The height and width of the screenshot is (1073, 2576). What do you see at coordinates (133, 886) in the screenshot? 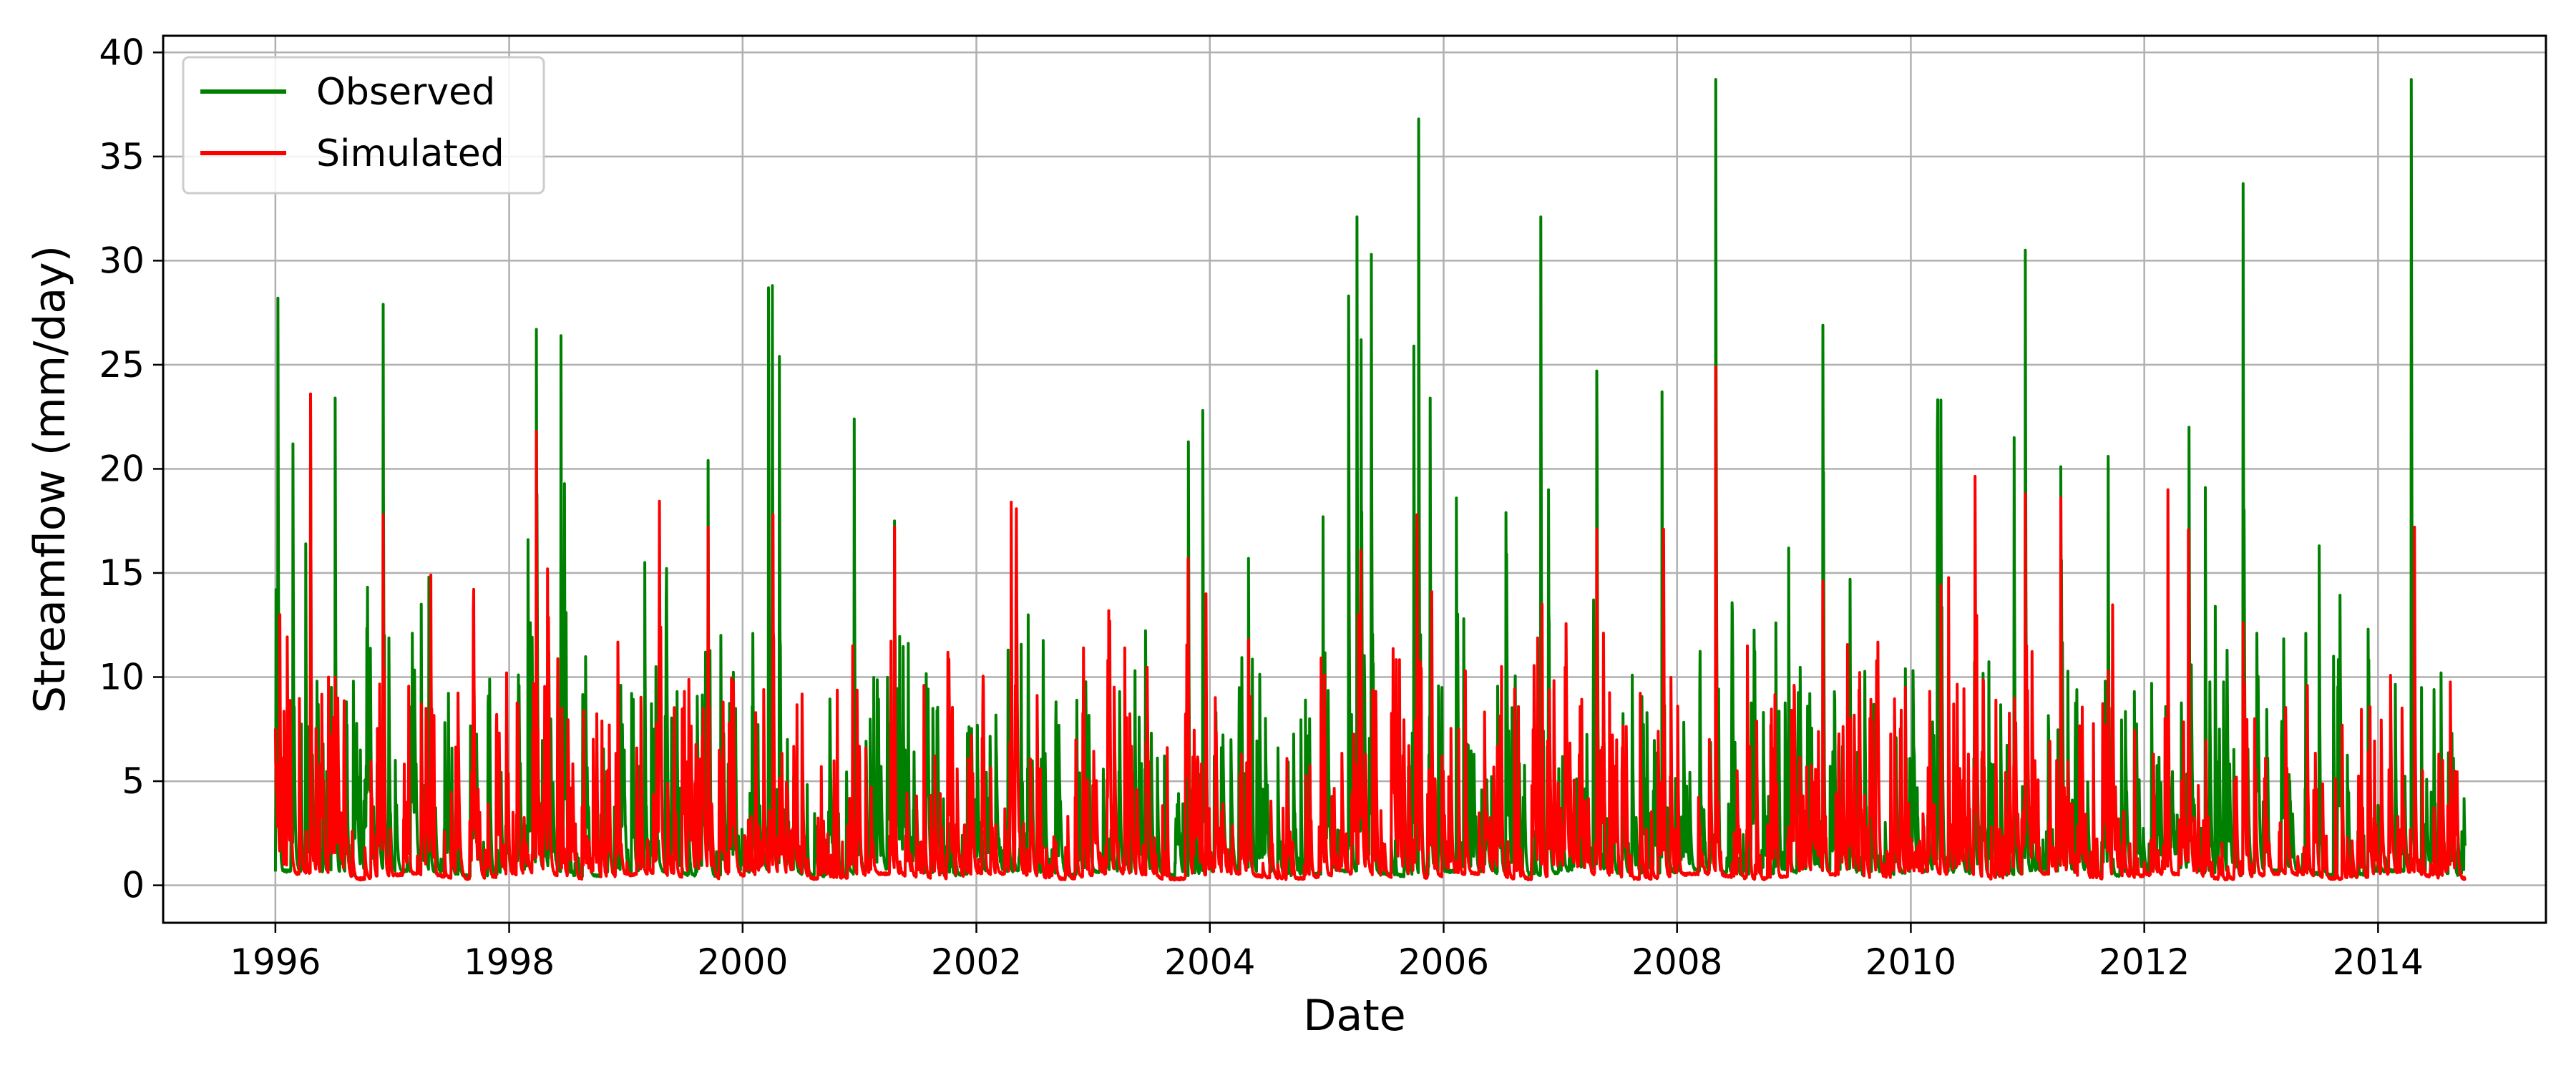
I see `y-tick-label: 0` at bounding box center [133, 886].